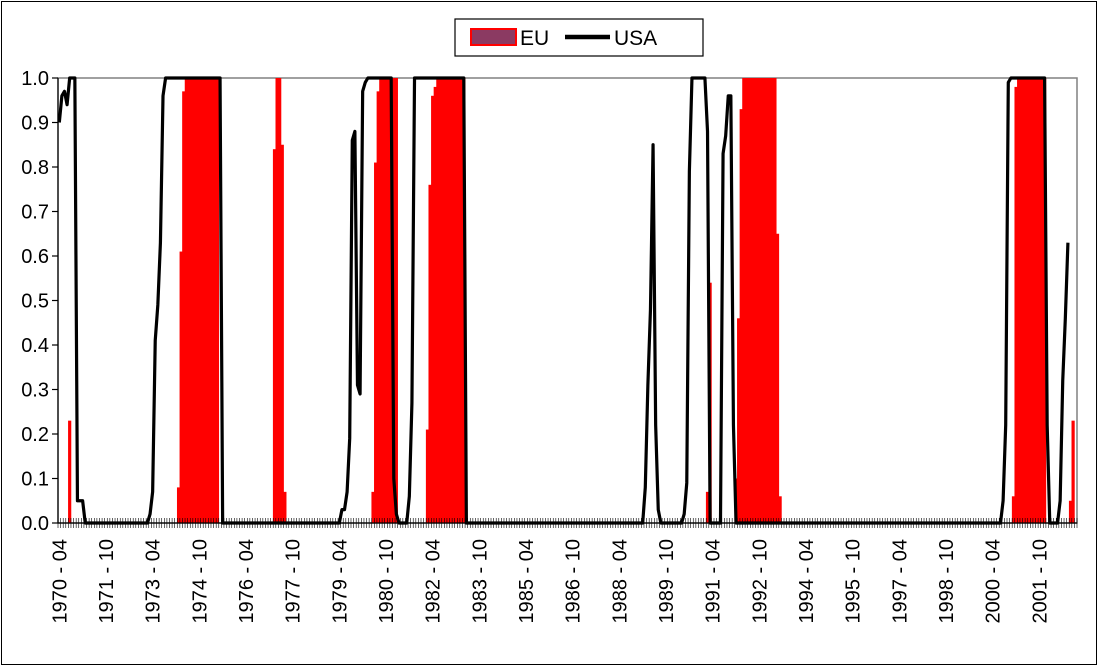  What do you see at coordinates (574, 581) in the screenshot?
I see `x-tick-label: 1986 - 10` at bounding box center [574, 581].